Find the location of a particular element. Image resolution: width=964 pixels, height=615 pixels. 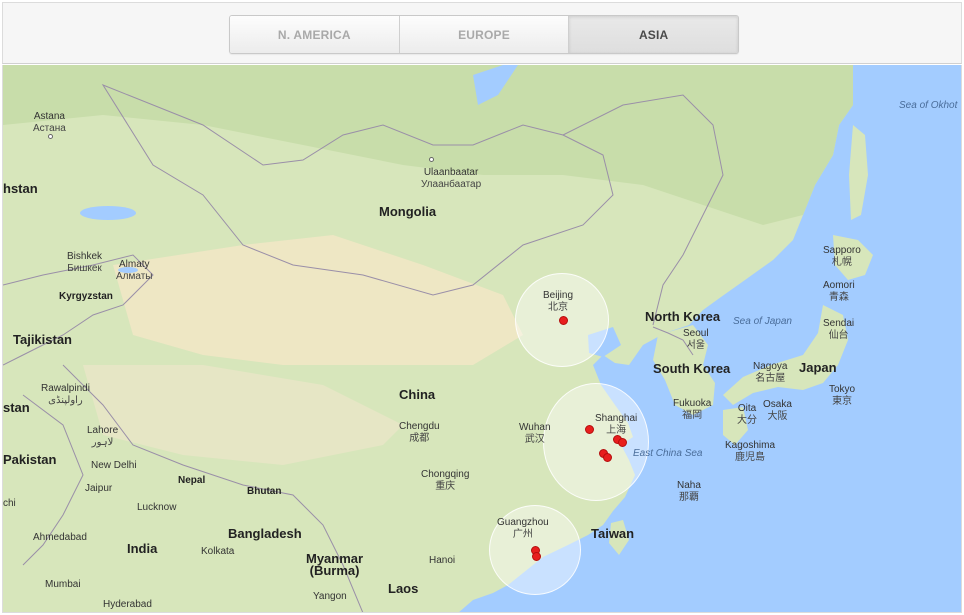

border-india-pak is located at coordinates (53, 480).